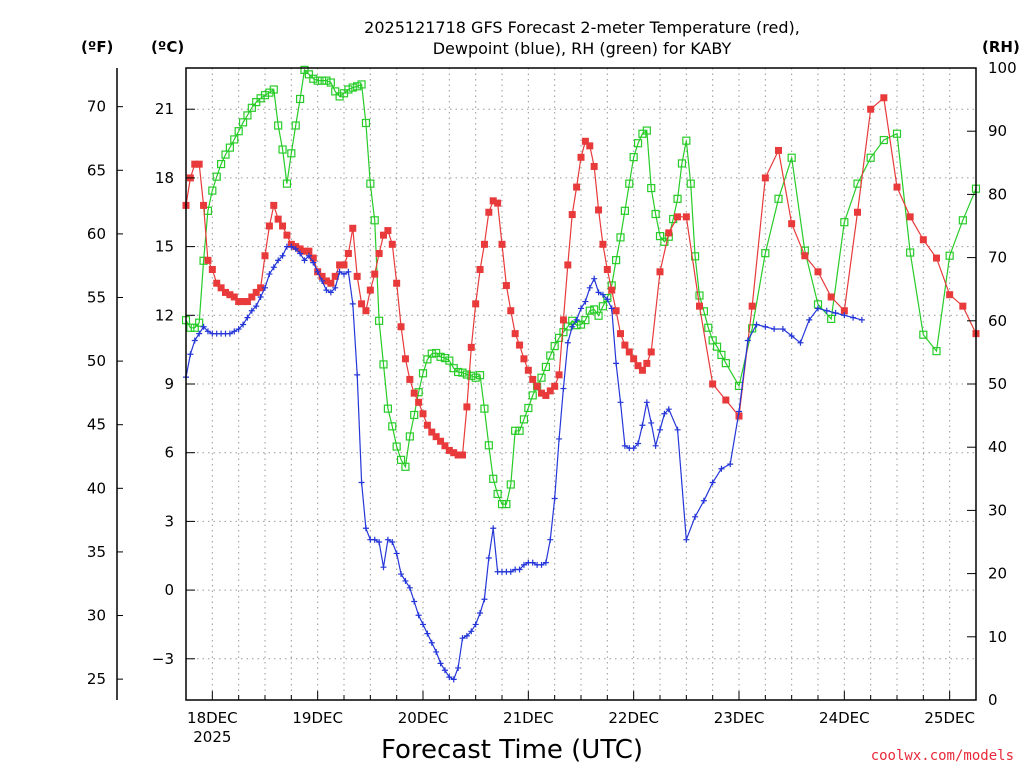 This screenshot has height=768, width=1024. Describe the element at coordinates (993, 700) in the screenshot. I see `rh-tick-label: 0` at that location.